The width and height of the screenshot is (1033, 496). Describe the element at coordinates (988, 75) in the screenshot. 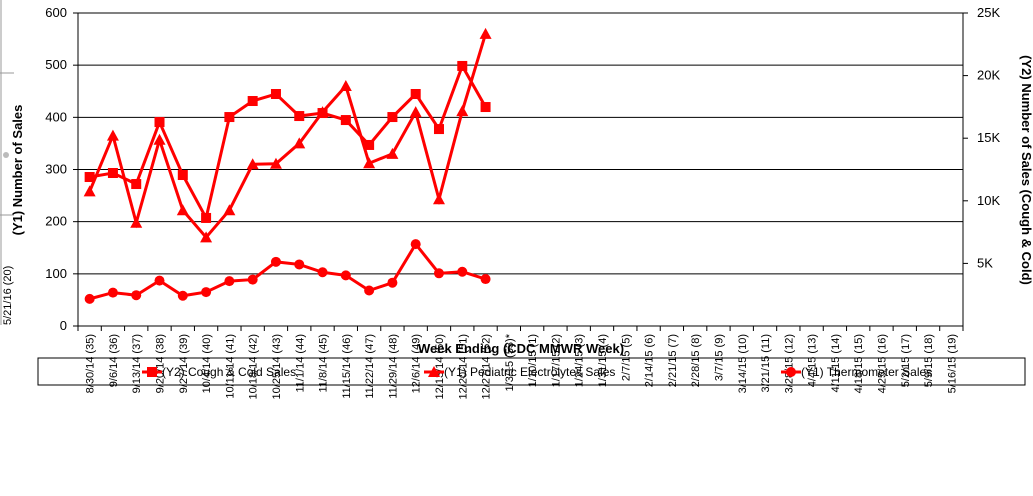

I see `y2-tick-label: 20K` at that location.